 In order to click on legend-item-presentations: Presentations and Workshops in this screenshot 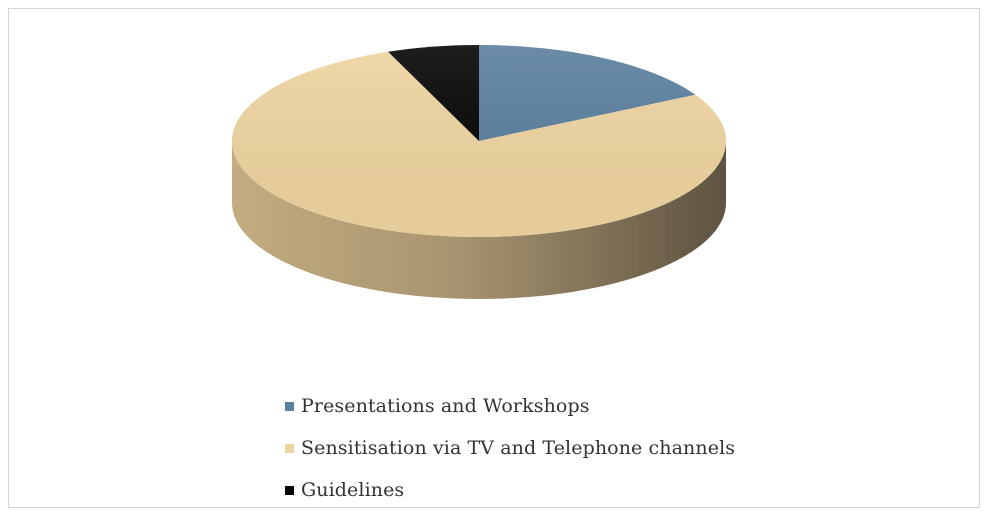, I will do `click(510, 406)`.